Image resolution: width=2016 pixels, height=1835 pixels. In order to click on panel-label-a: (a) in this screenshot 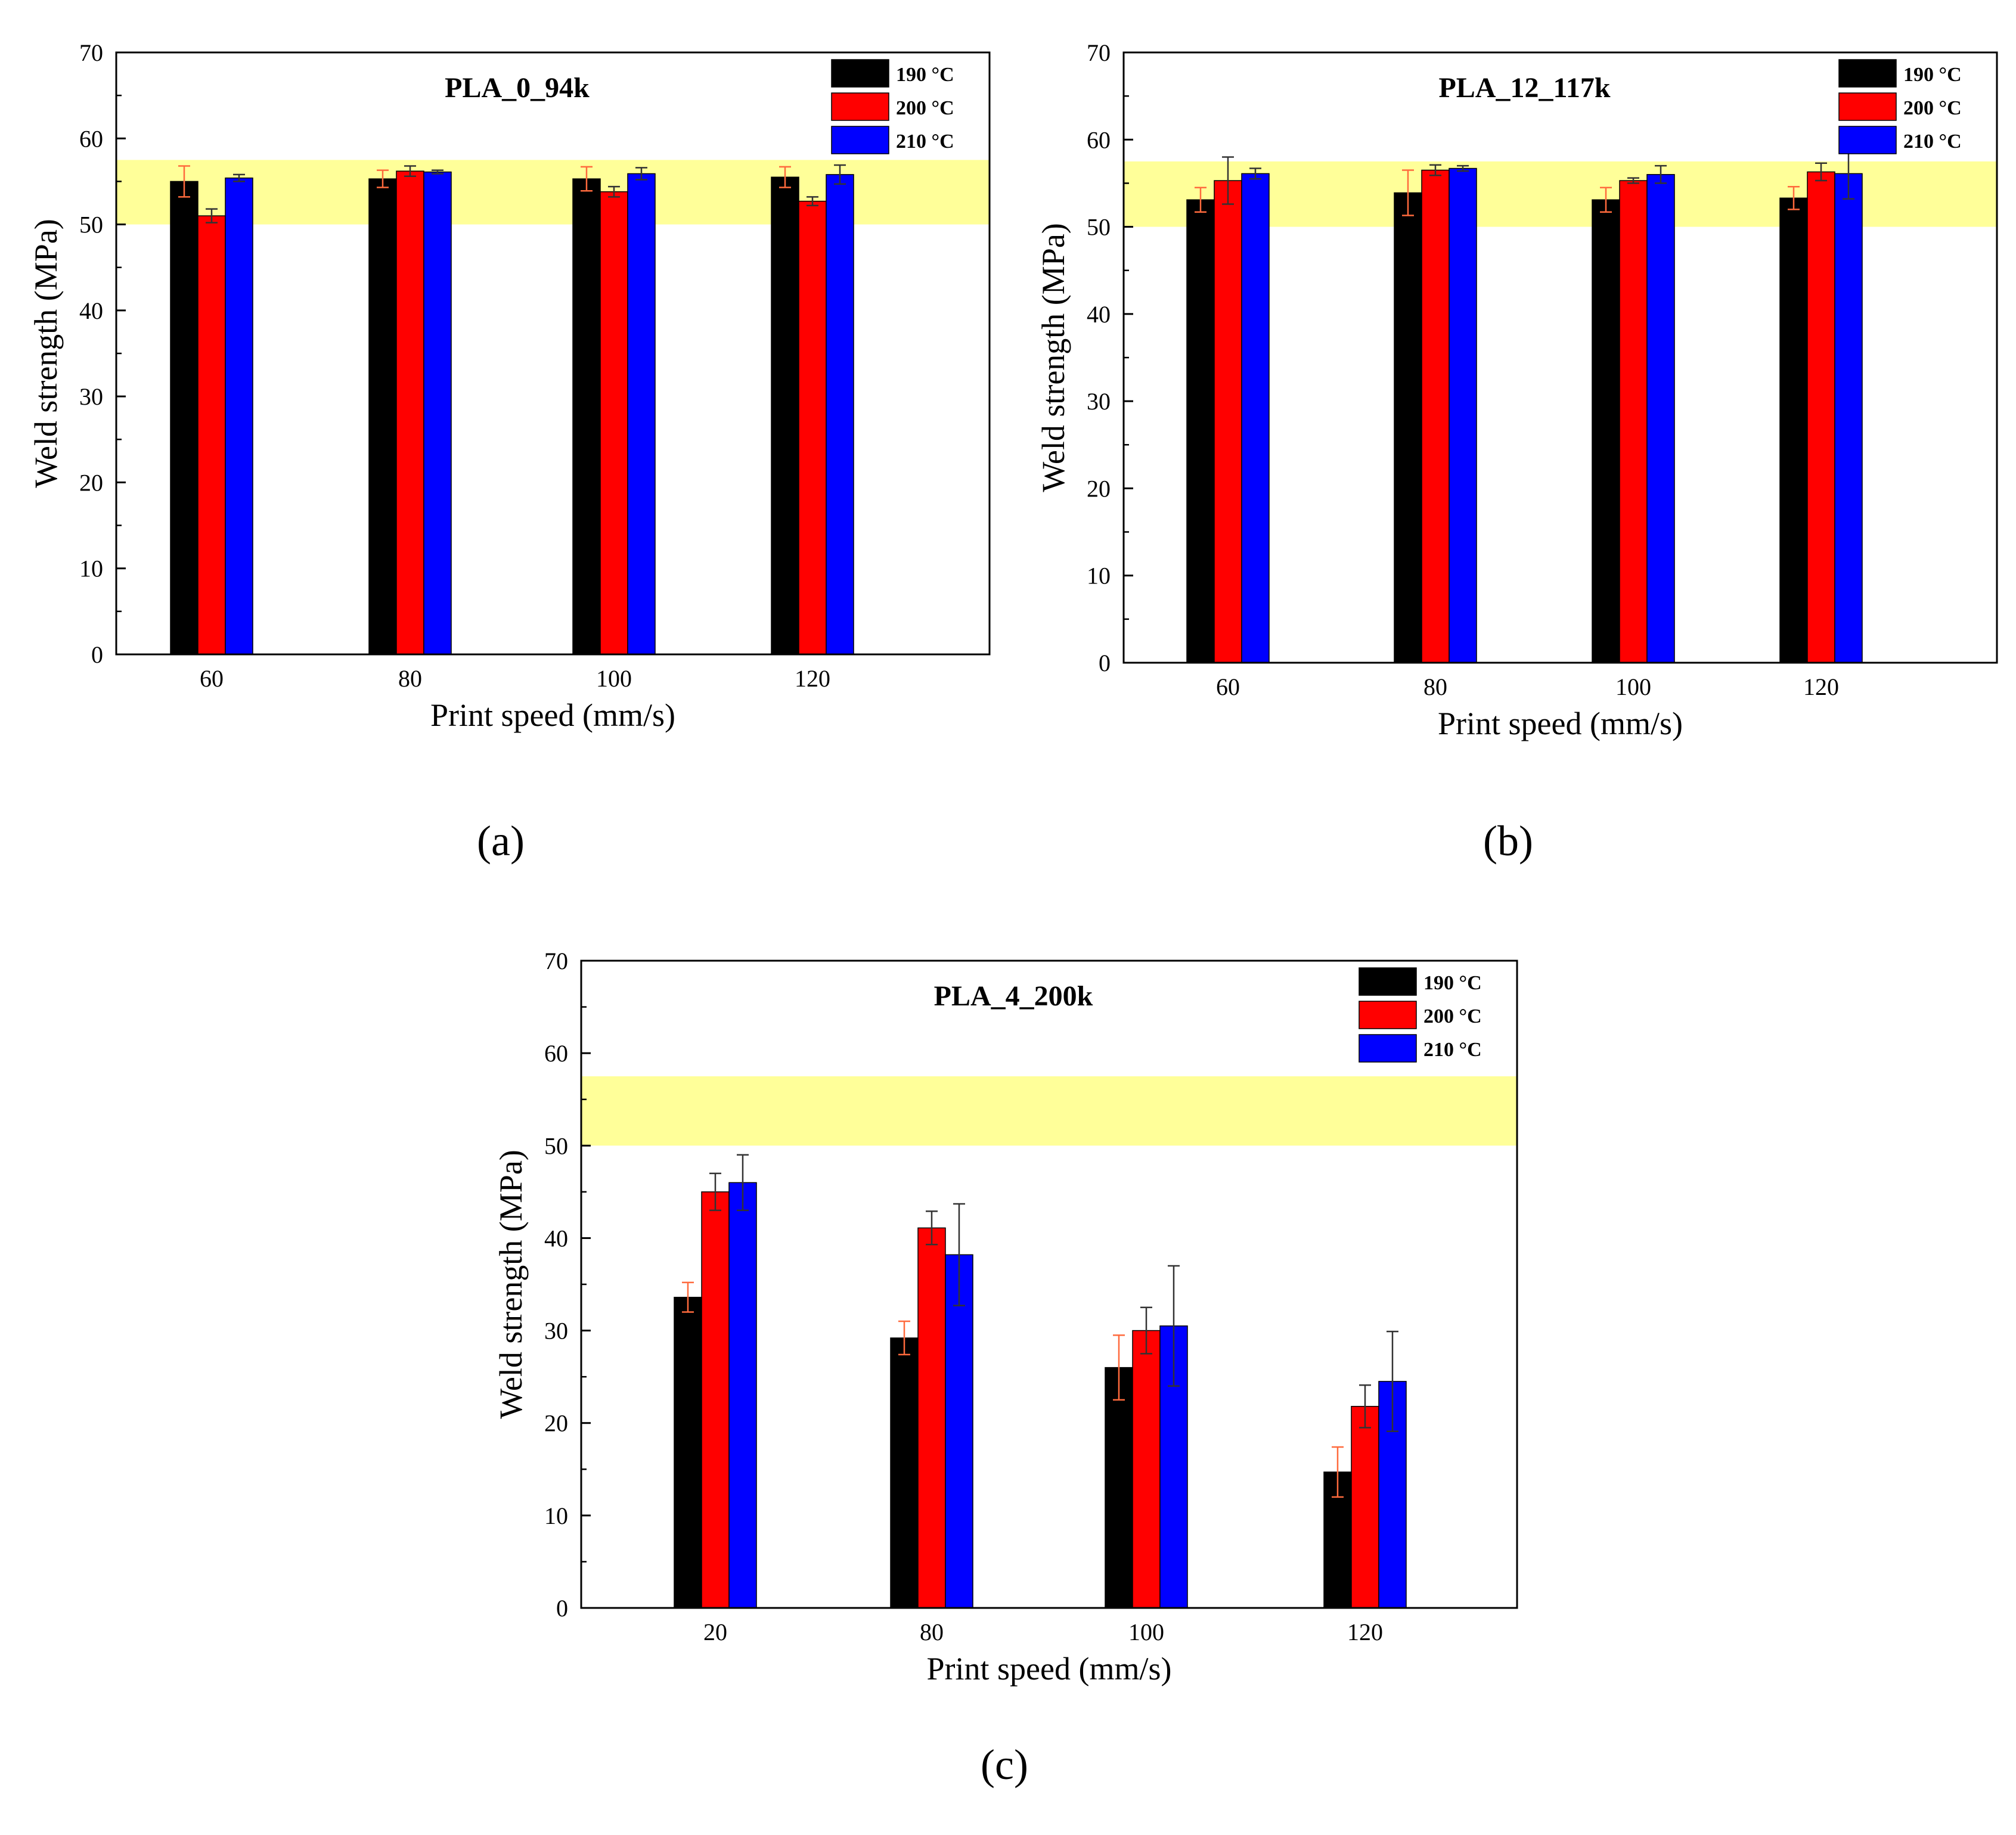, I will do `click(501, 841)`.